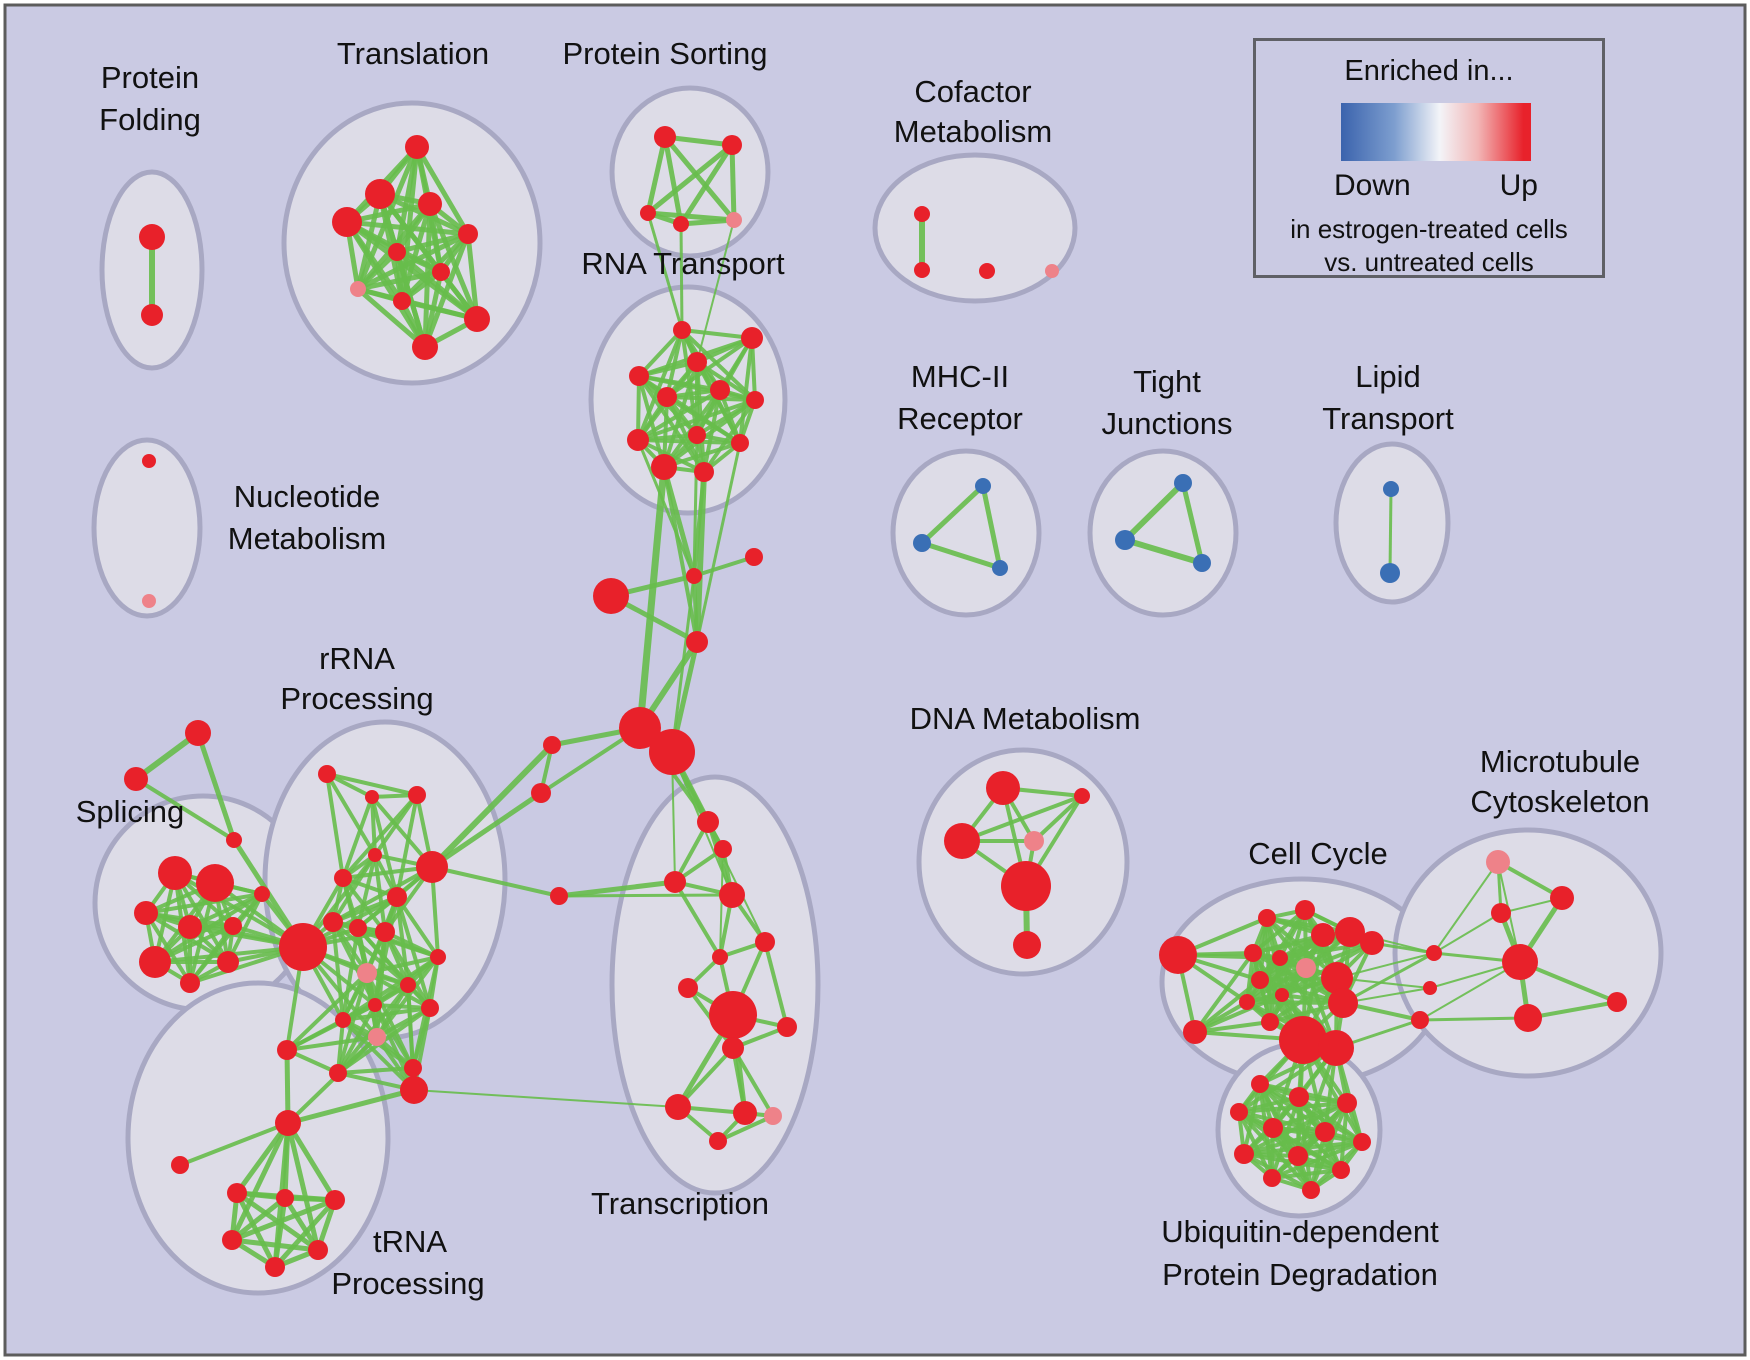  Describe the element at coordinates (1272, 1178) in the screenshot. I see `gene-set-node-b11` at that location.